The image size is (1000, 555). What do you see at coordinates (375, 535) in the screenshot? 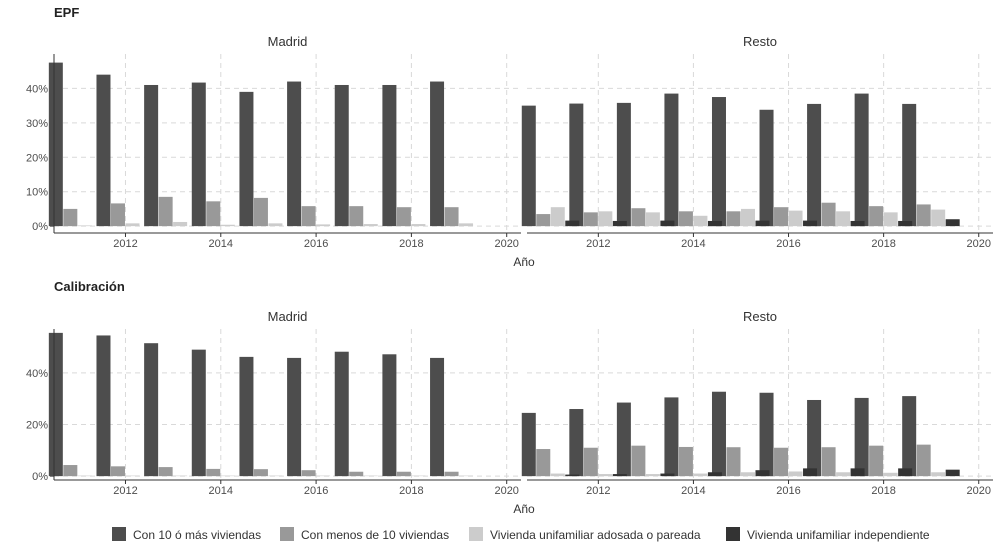
I see `legend-label-1: Con menos de 10 viviendas` at bounding box center [375, 535].